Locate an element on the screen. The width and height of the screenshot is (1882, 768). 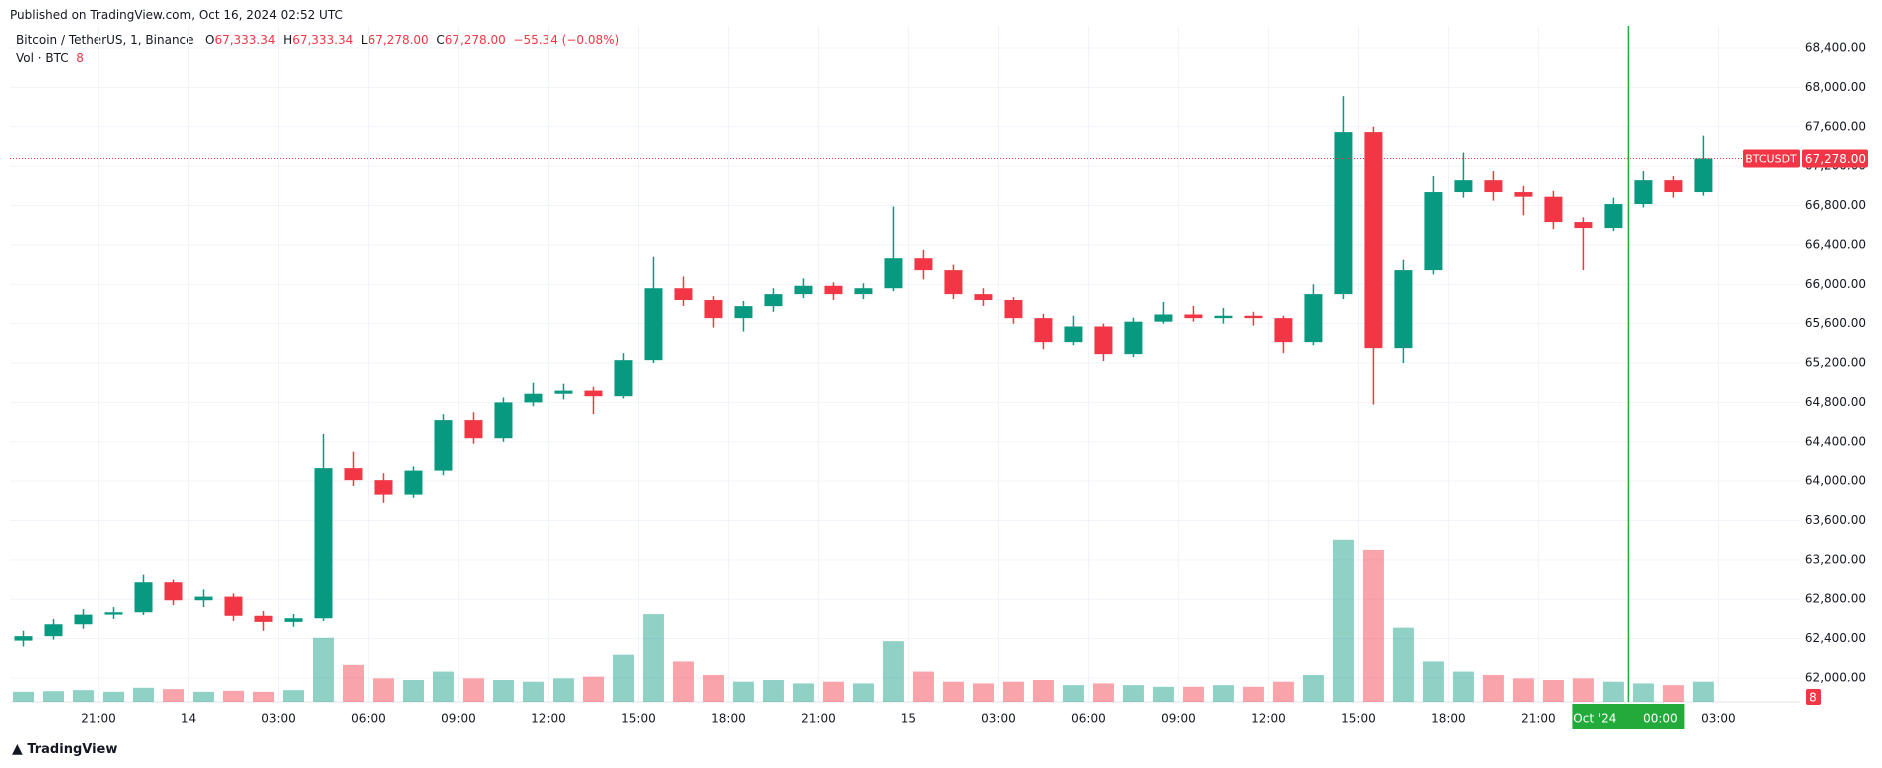
x-tick-label: 06:00 is located at coordinates (368, 719).